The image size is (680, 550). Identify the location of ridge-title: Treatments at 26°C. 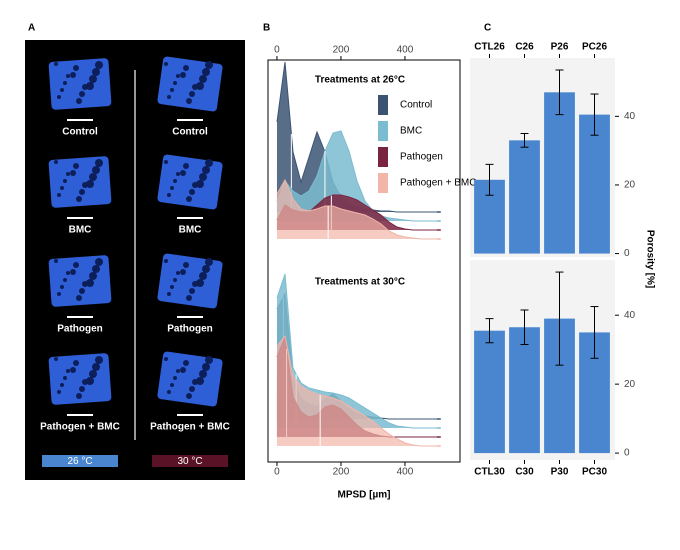
(360, 80).